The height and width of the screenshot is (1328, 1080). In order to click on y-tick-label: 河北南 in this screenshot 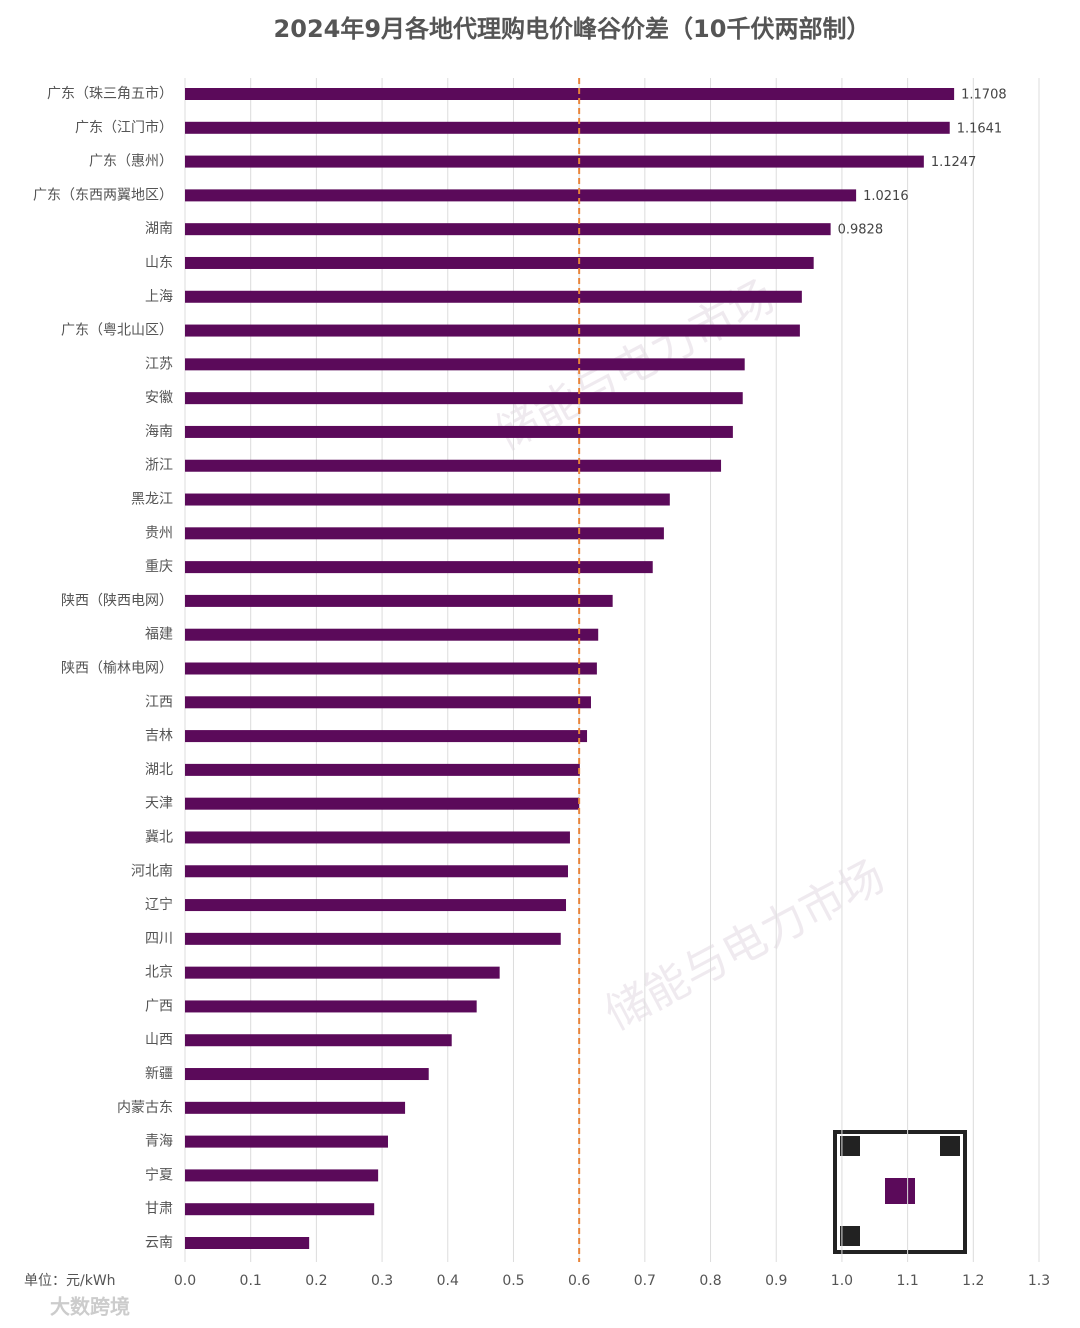, I will do `click(152, 871)`.